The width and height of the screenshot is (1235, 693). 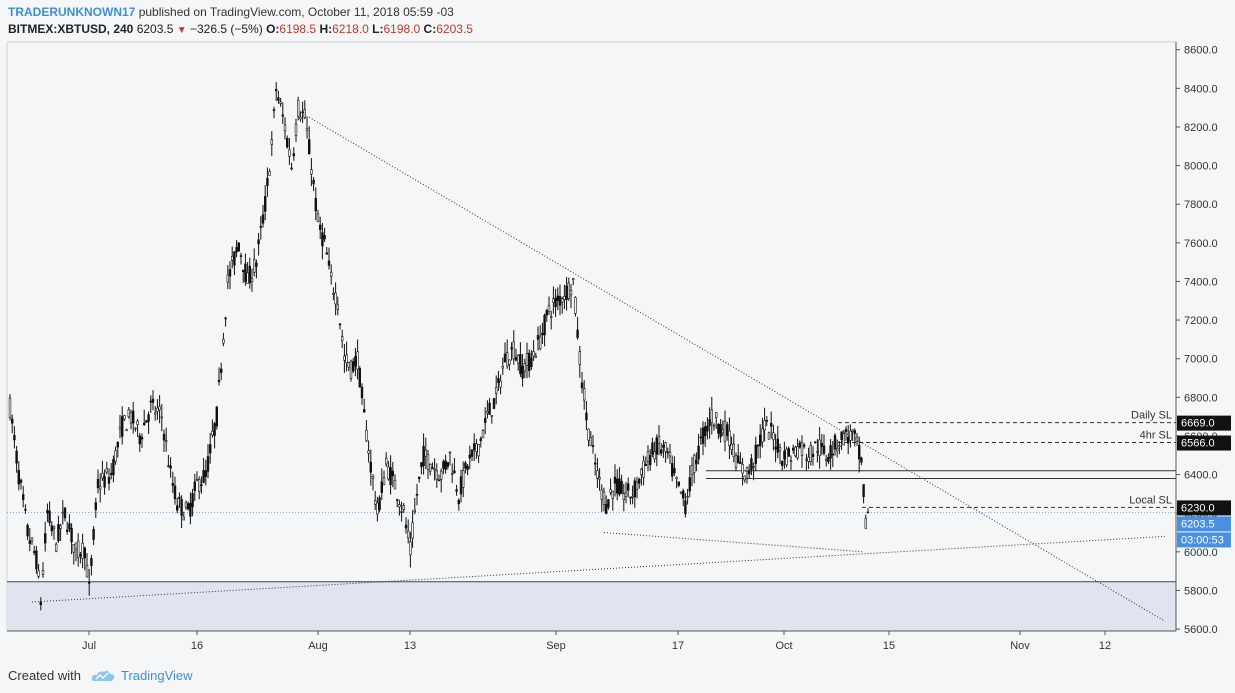 What do you see at coordinates (410, 646) in the screenshot?
I see `x-tick-label: 13` at bounding box center [410, 646].